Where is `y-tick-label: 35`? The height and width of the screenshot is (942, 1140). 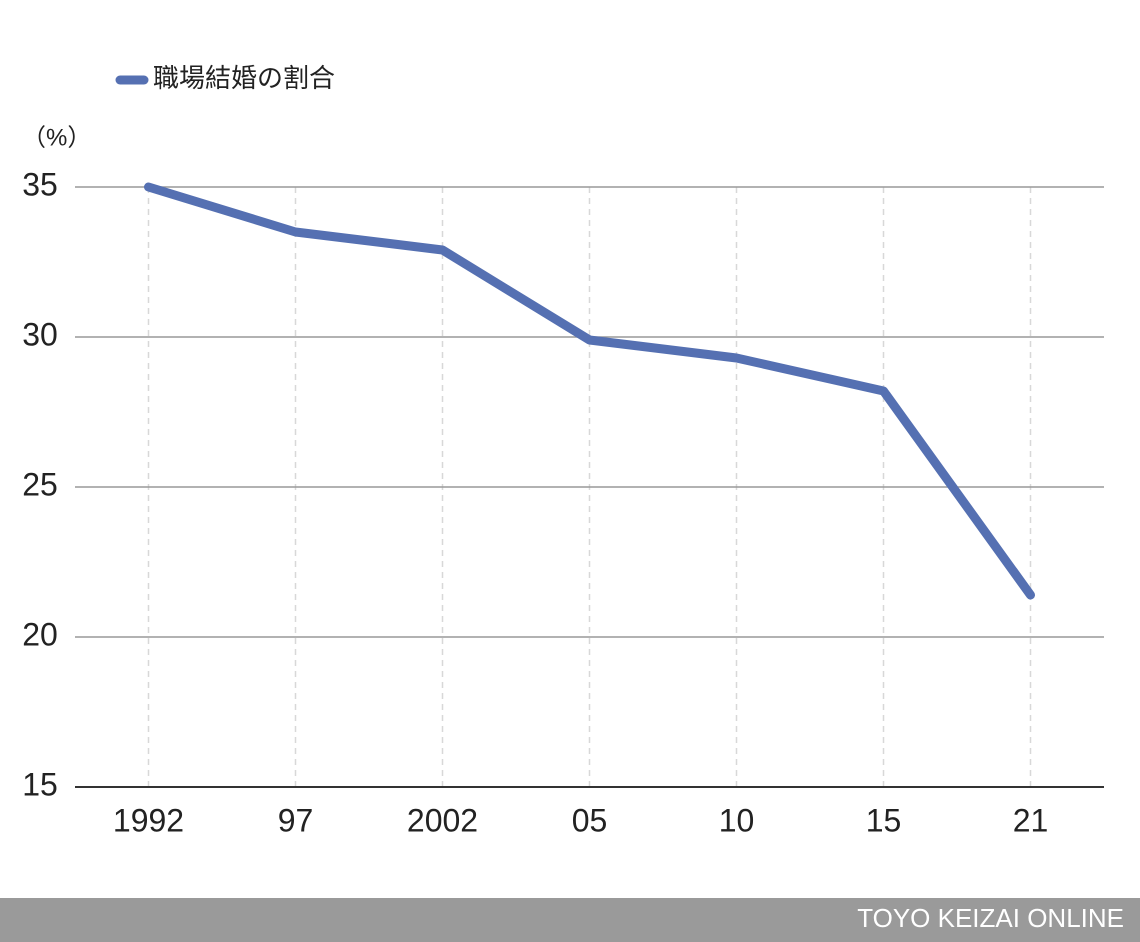
y-tick-label: 35 is located at coordinates (40, 184).